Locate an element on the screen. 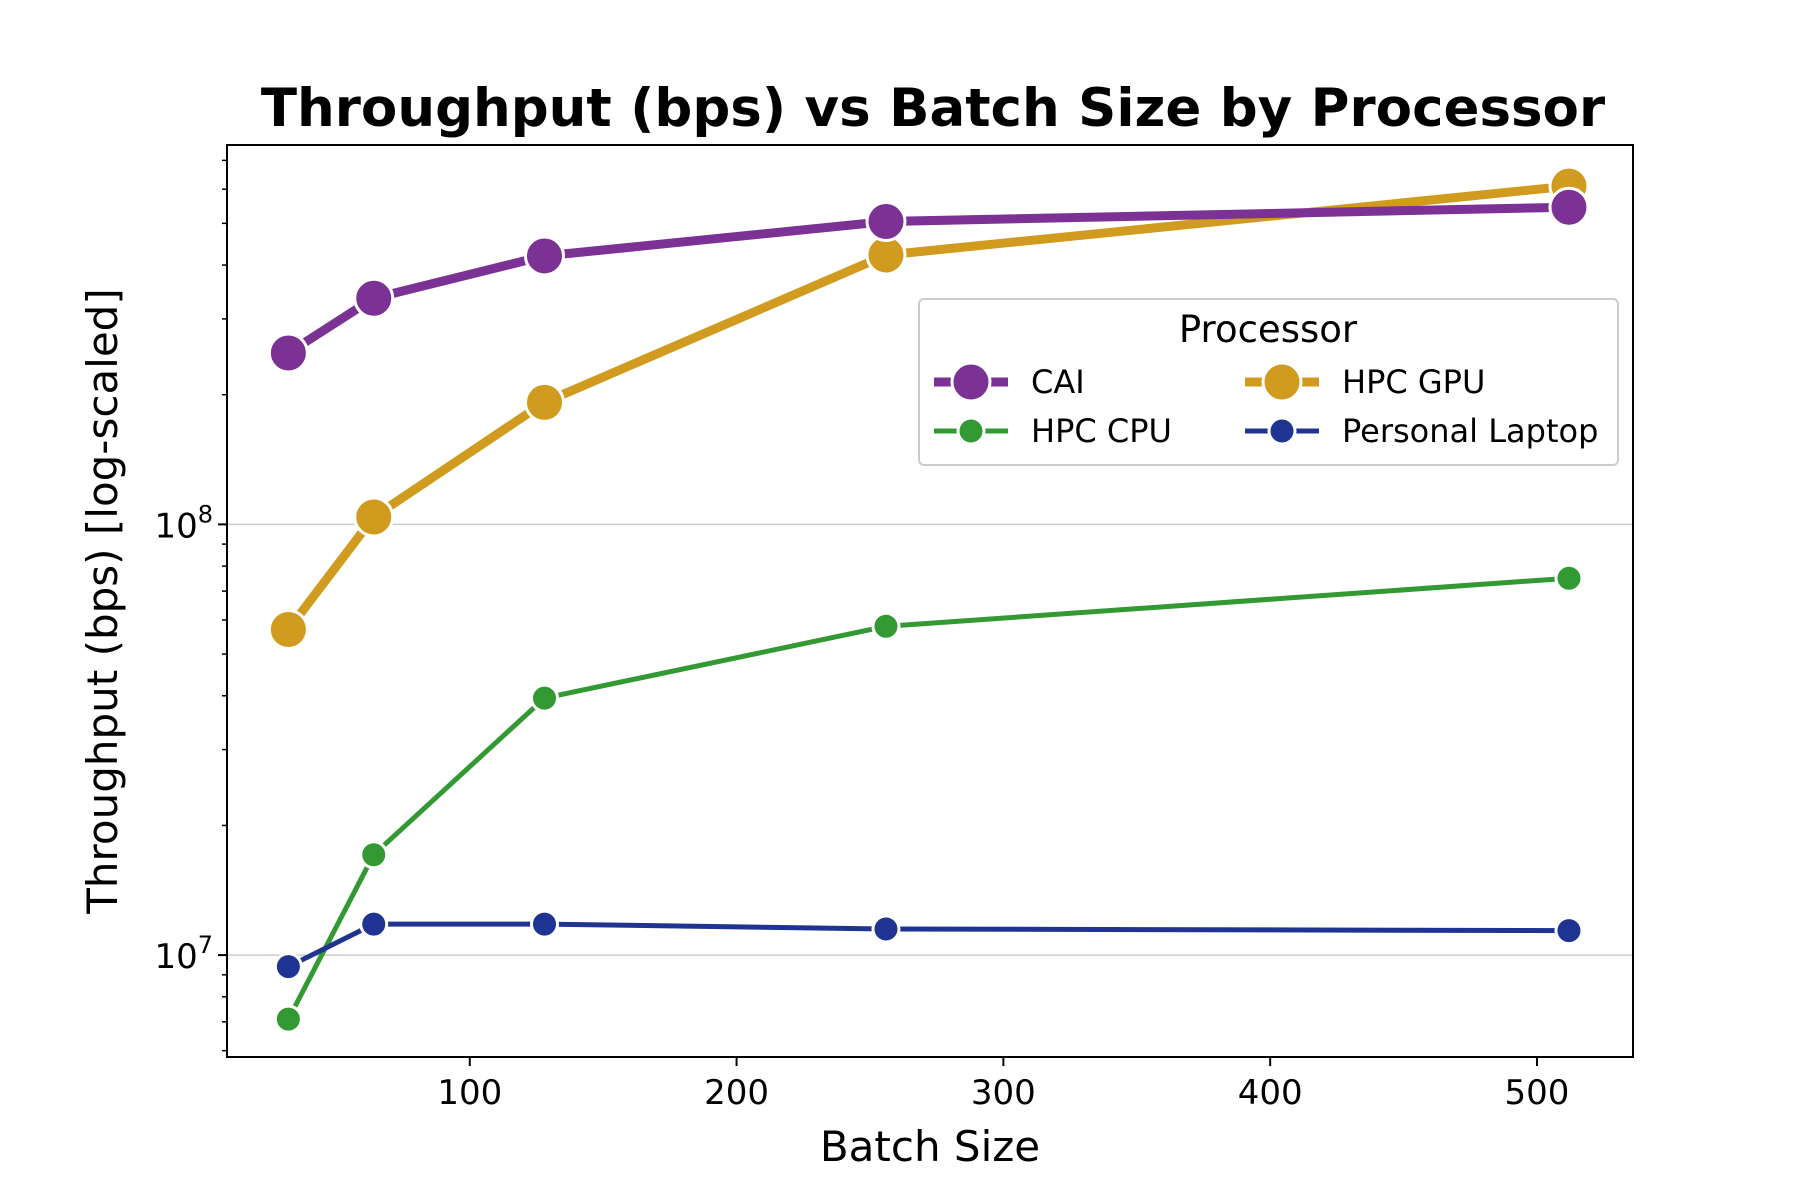  x-tick-label: 400 is located at coordinates (1270, 1093).